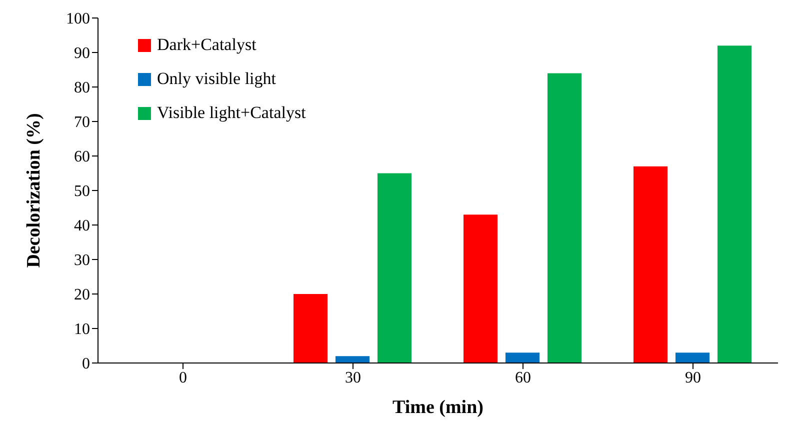 The image size is (807, 441). I want to click on y-axis-title: Decolorization (%), so click(34, 190).